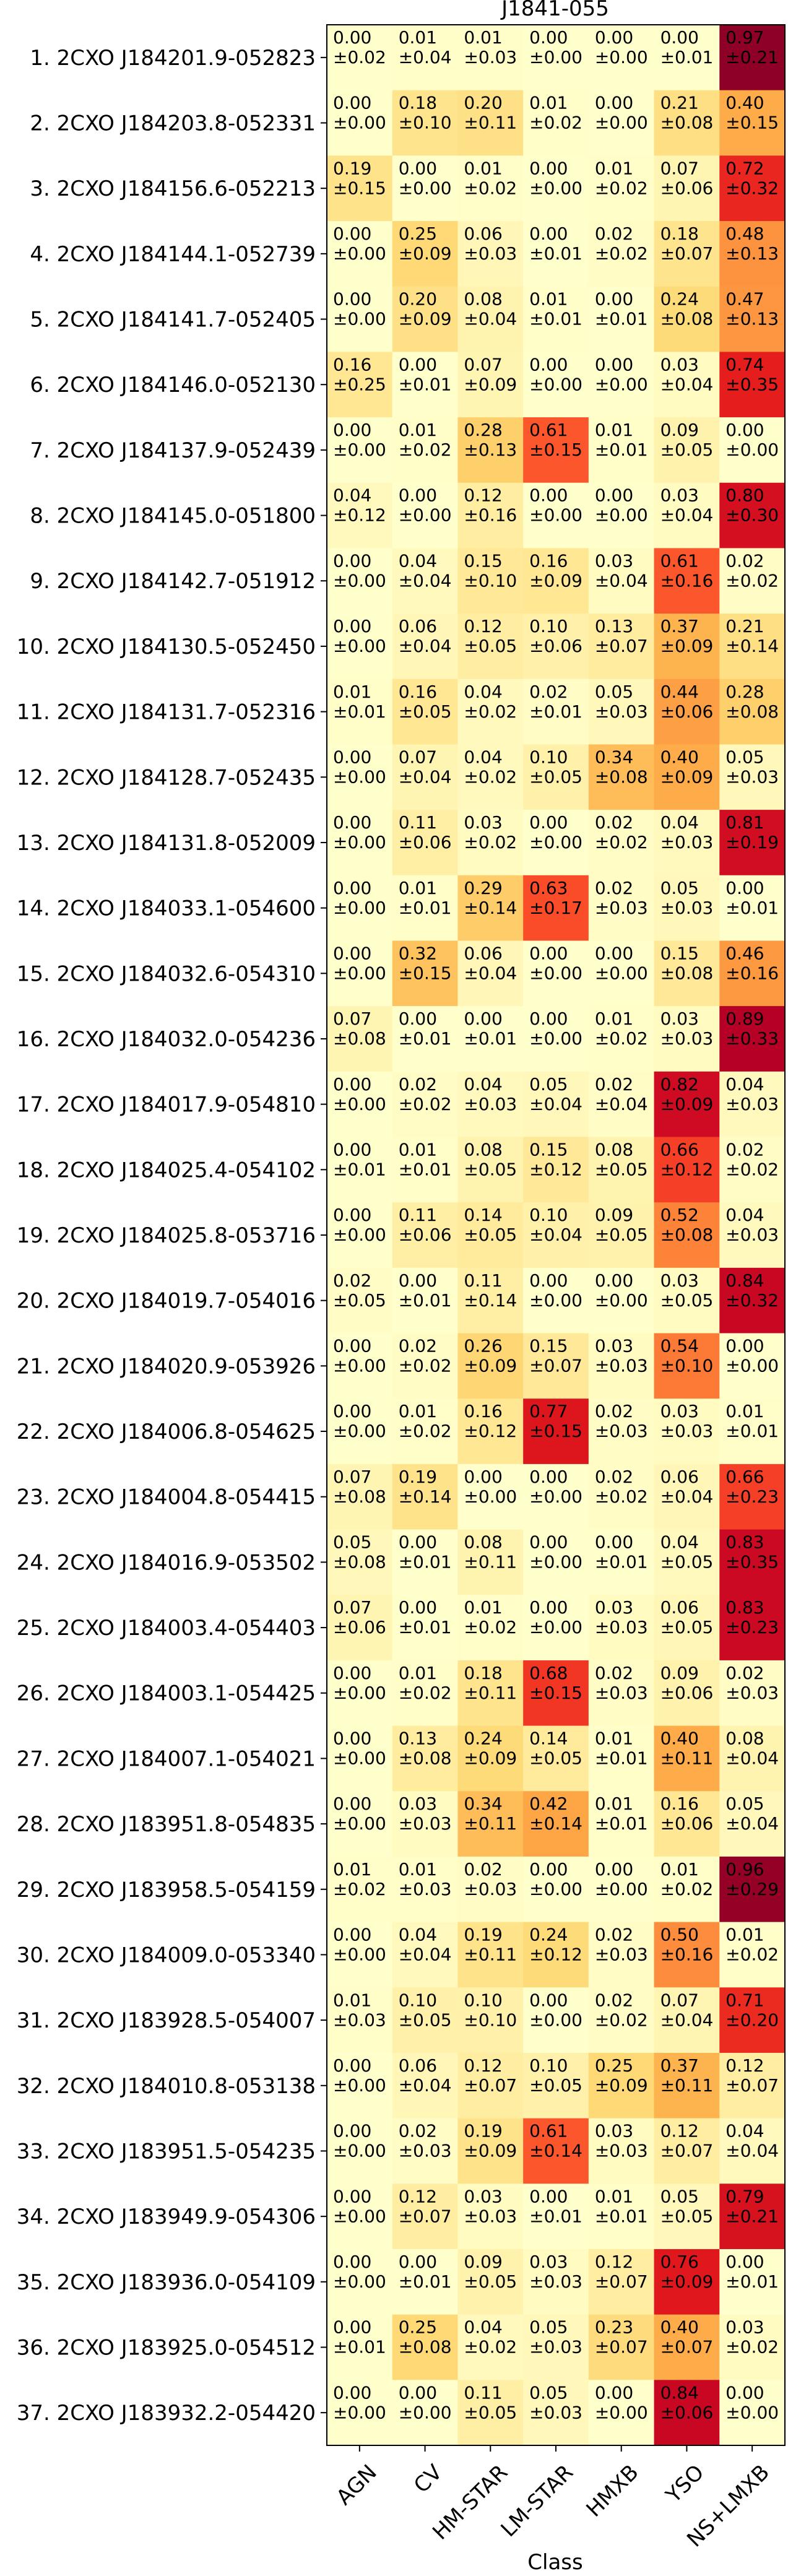 The width and height of the screenshot is (788, 2576). What do you see at coordinates (752, 384) in the screenshot?
I see `cell-error-label: ±0.35` at bounding box center [752, 384].